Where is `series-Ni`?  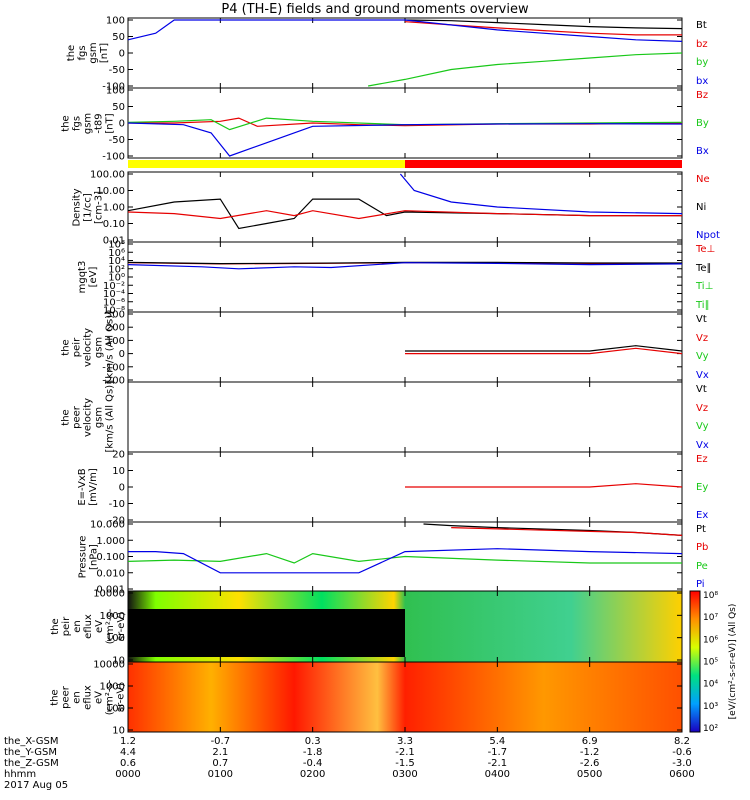 series-Ni is located at coordinates (404, 214).